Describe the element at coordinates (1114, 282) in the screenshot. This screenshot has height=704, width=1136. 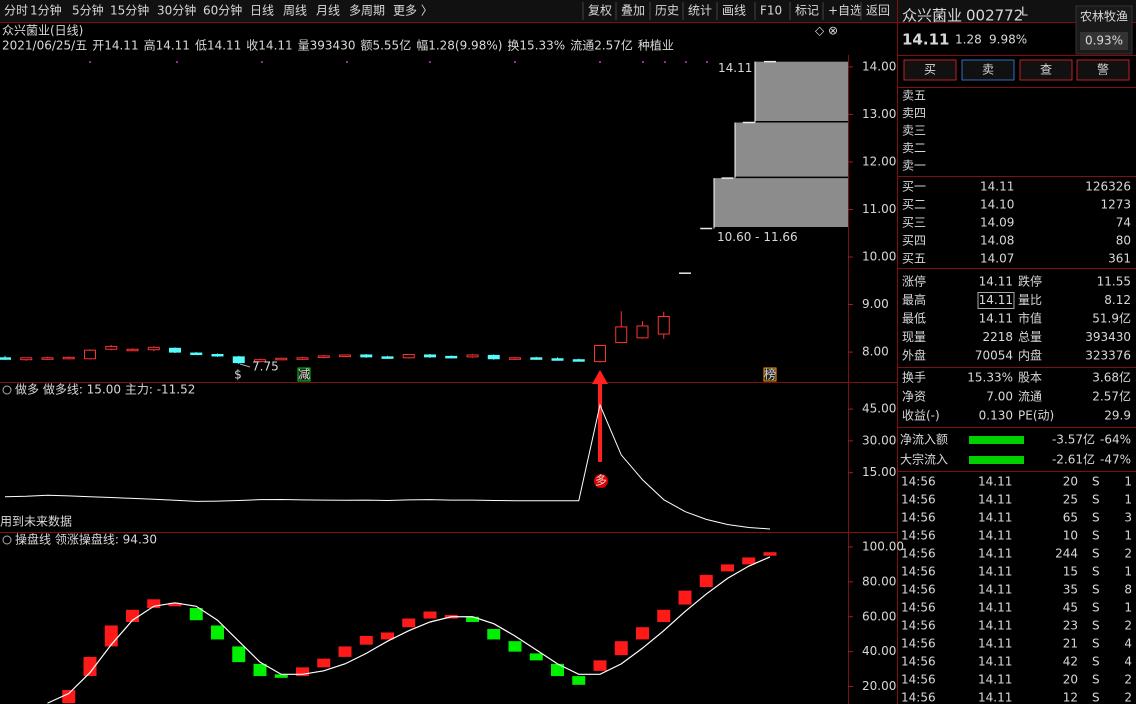
I see `stat-value: 11.55` at that location.